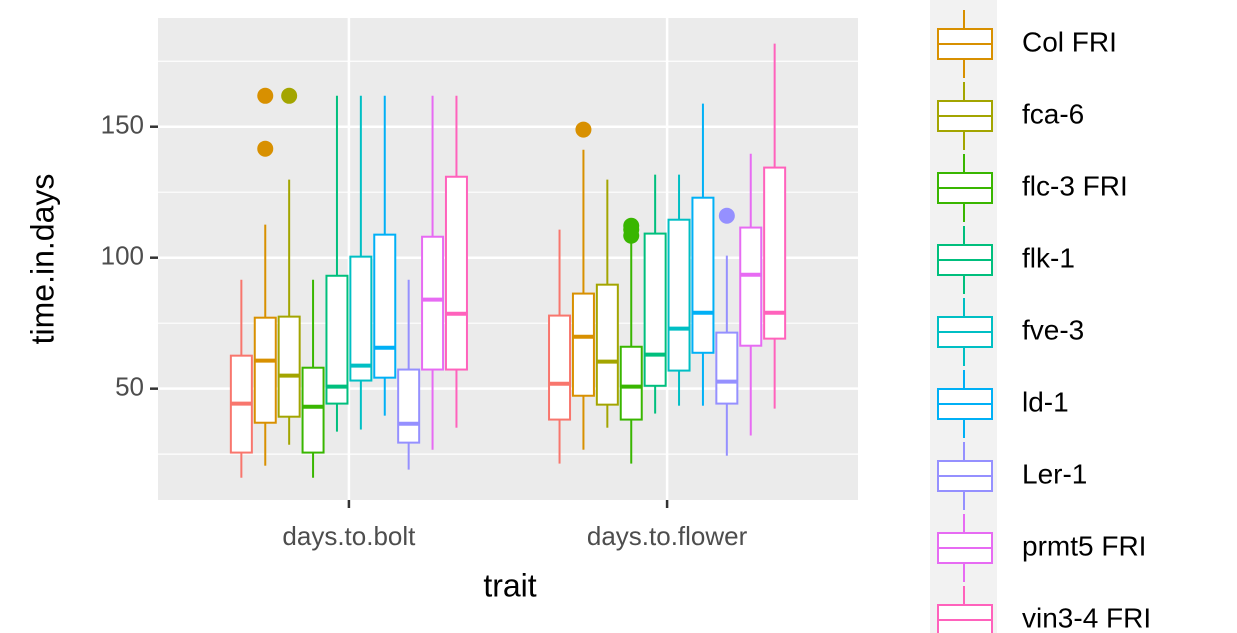  Describe the element at coordinates (122, 125) in the screenshot. I see `y-tick-label: 150` at that location.